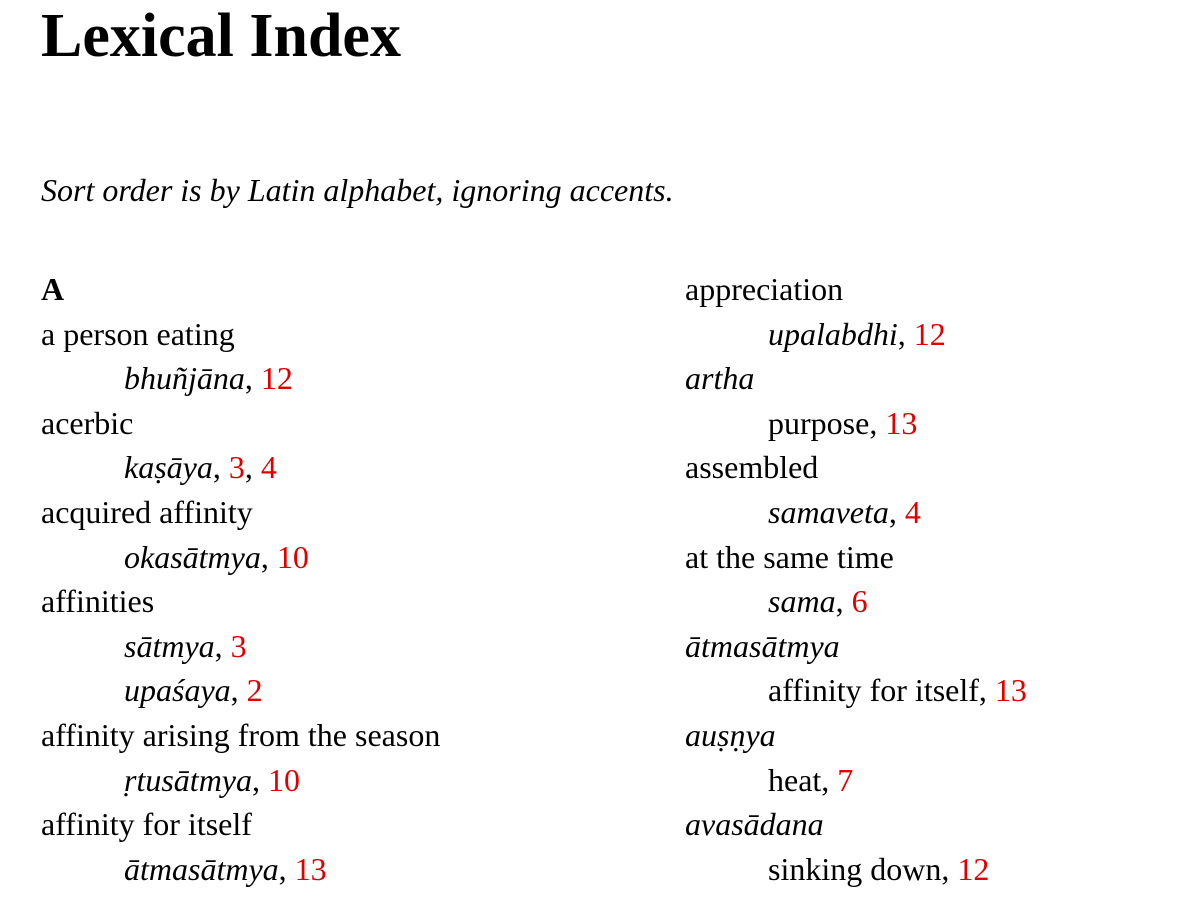 Image resolution: width=1181 pixels, height=904 pixels. Describe the element at coordinates (720, 378) in the screenshot. I see `index-heading: artha` at that location.